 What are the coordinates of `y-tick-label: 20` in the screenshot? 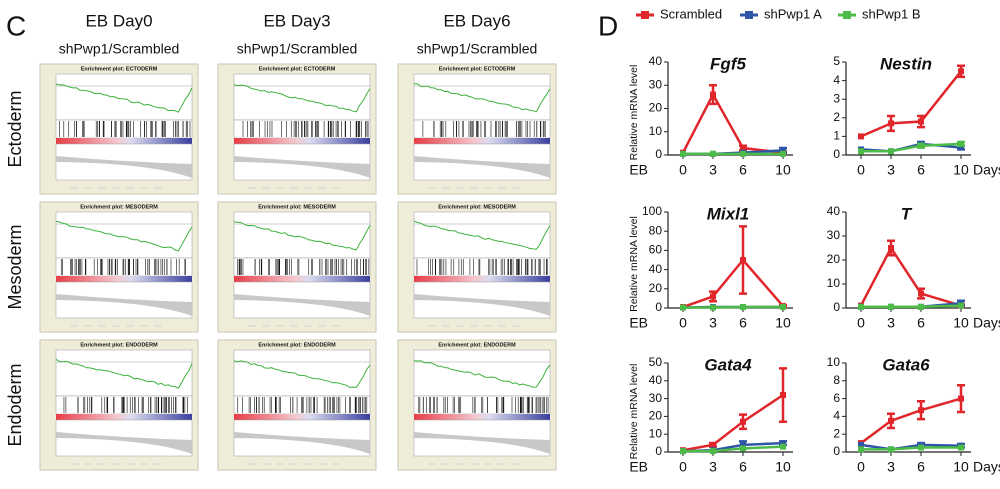 It's located at (656, 288).